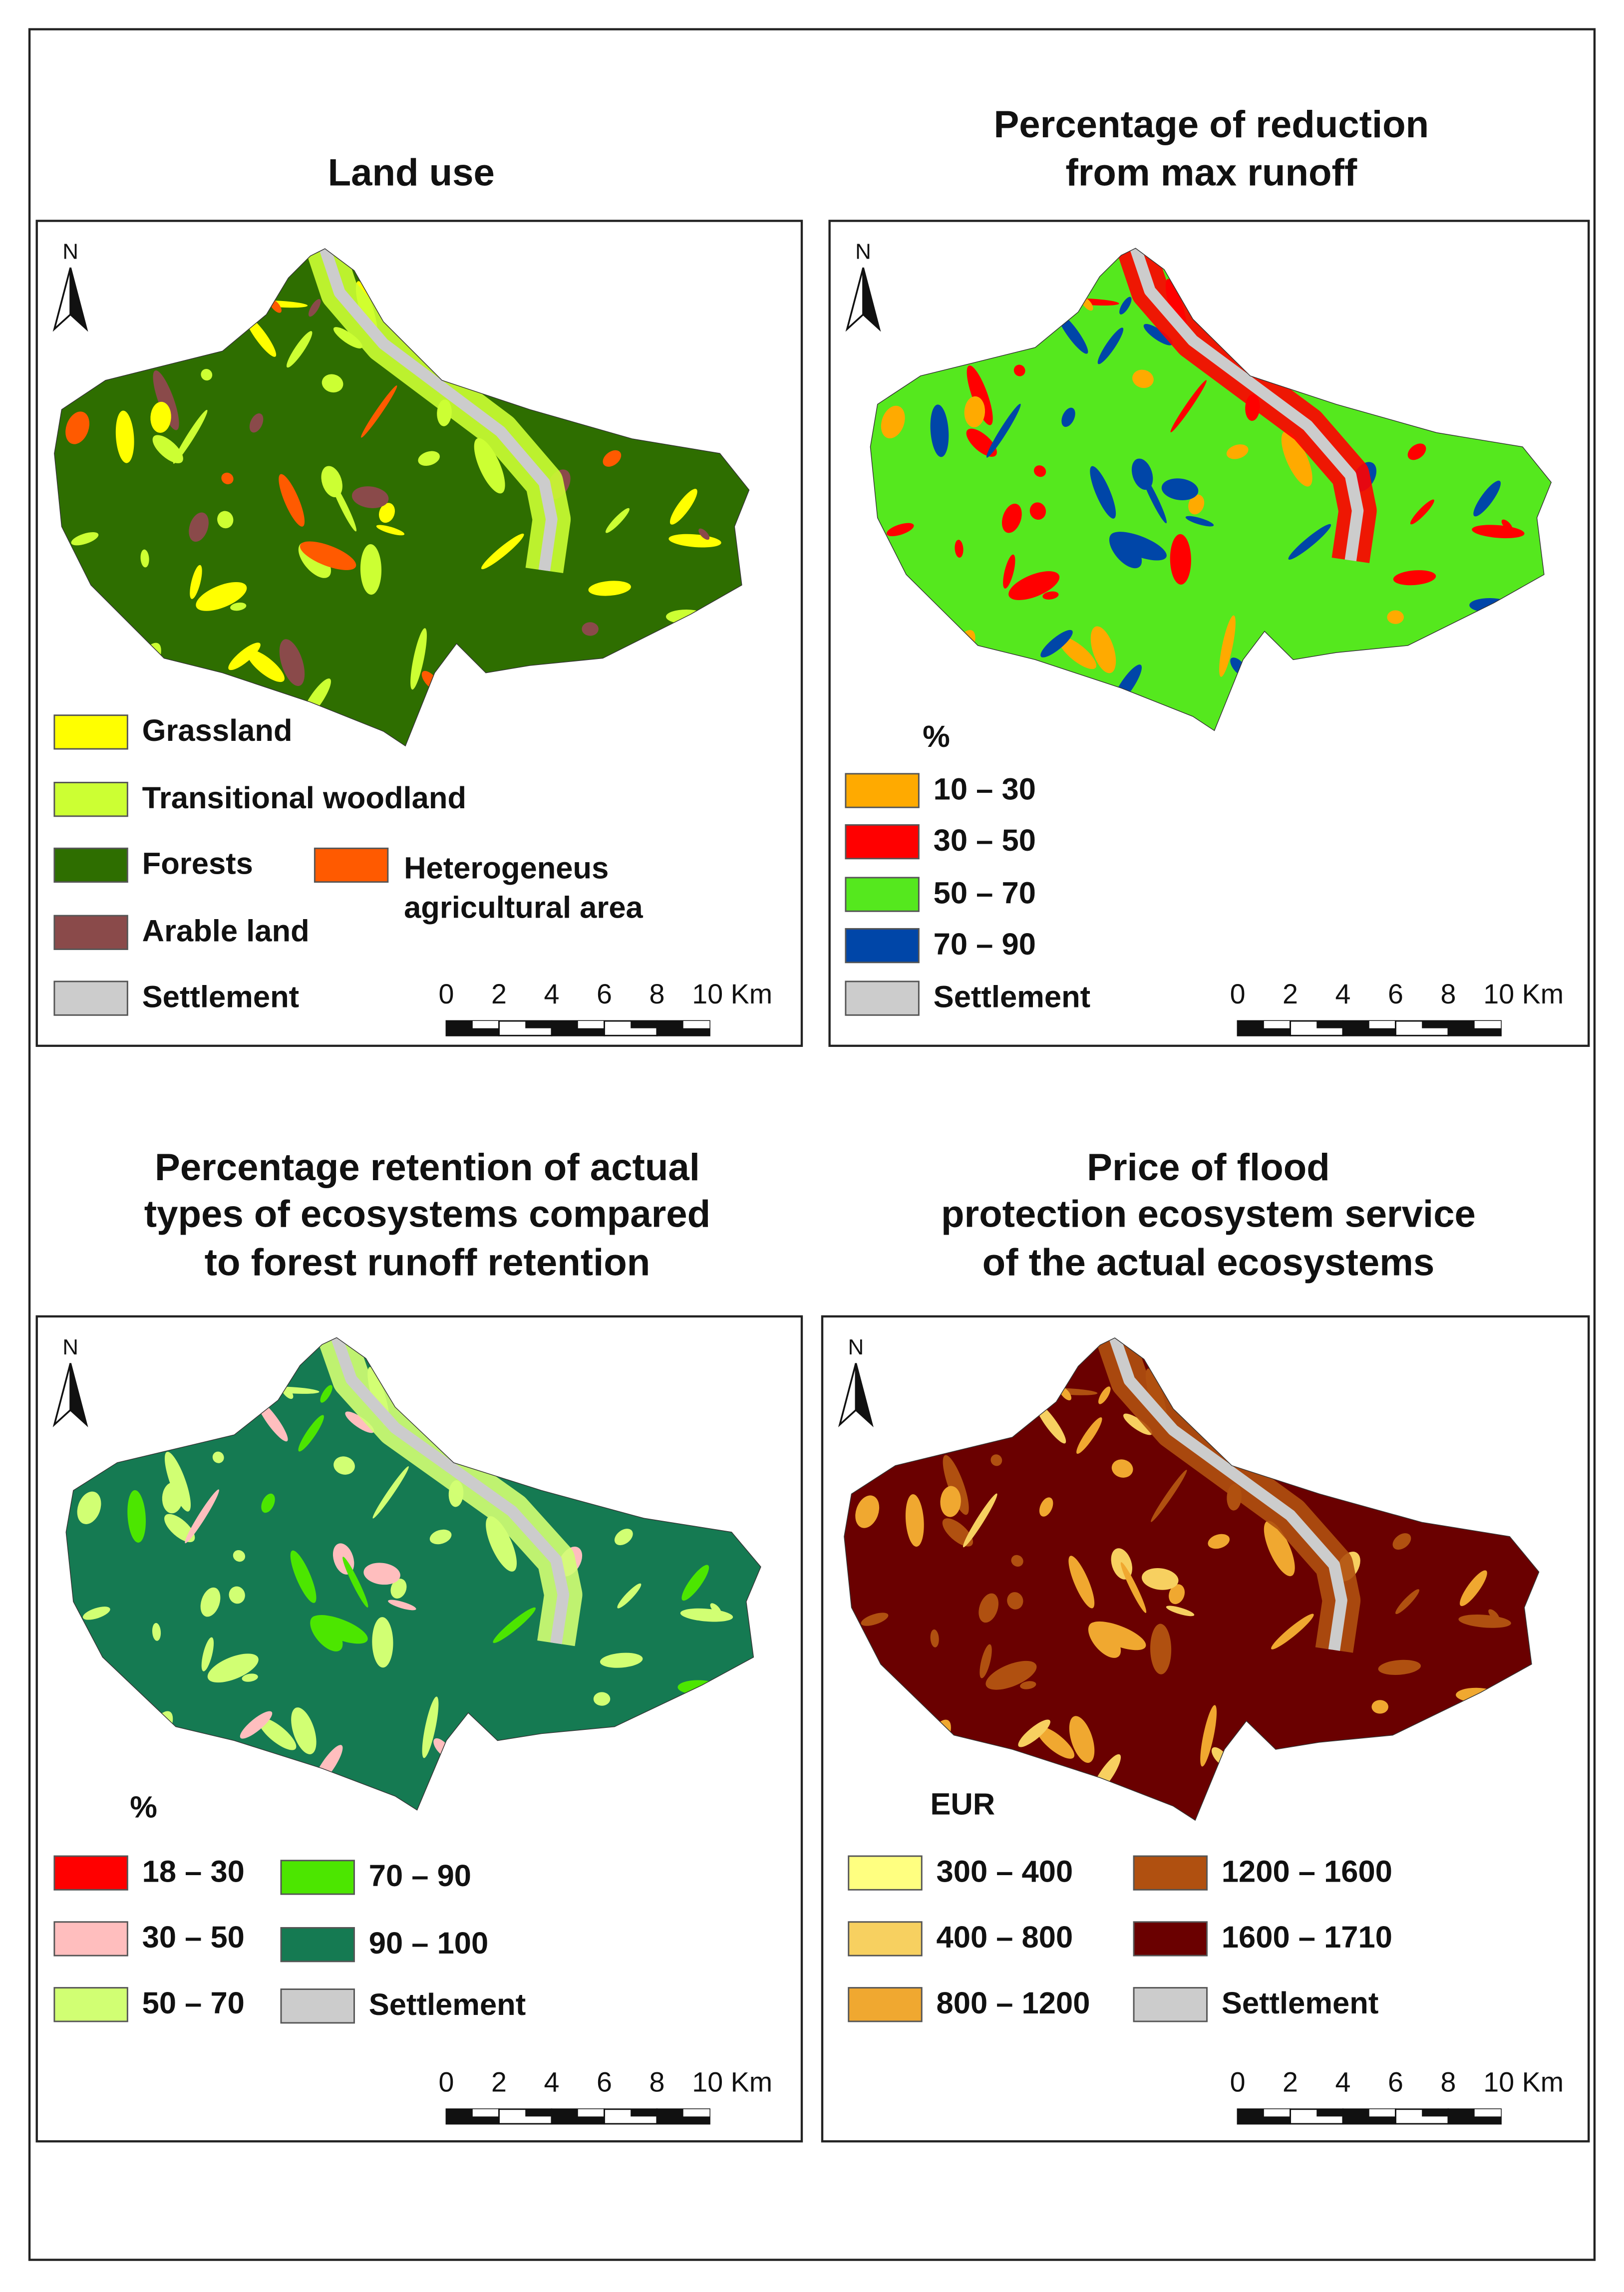 This screenshot has width=1624, height=2292. What do you see at coordinates (1208, 1214) in the screenshot?
I see `panel-title: protection ecosystem service` at bounding box center [1208, 1214].